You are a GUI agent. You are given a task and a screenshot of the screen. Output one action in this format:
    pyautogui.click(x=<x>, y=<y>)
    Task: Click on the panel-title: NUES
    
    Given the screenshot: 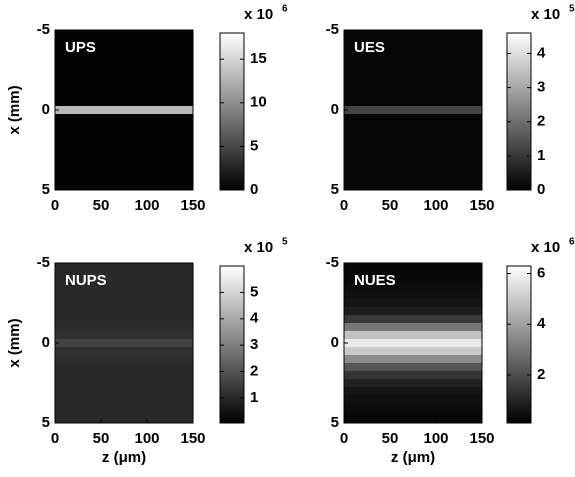 What is the action you would take?
    pyautogui.click(x=375, y=280)
    